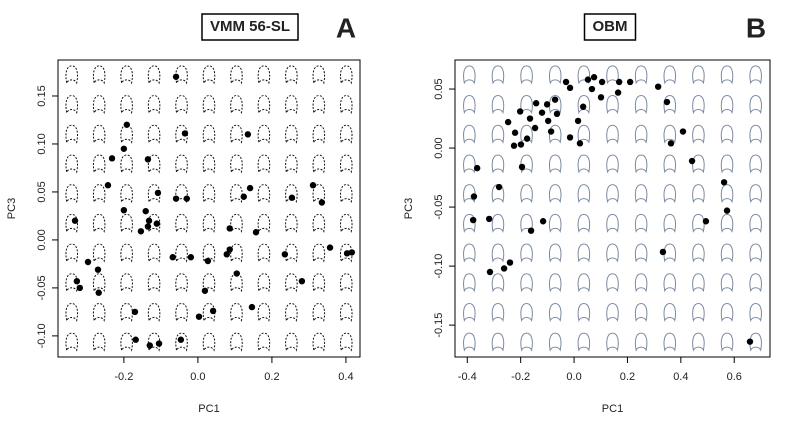  I want to click on x-tick-label: 0.0, so click(573, 377).